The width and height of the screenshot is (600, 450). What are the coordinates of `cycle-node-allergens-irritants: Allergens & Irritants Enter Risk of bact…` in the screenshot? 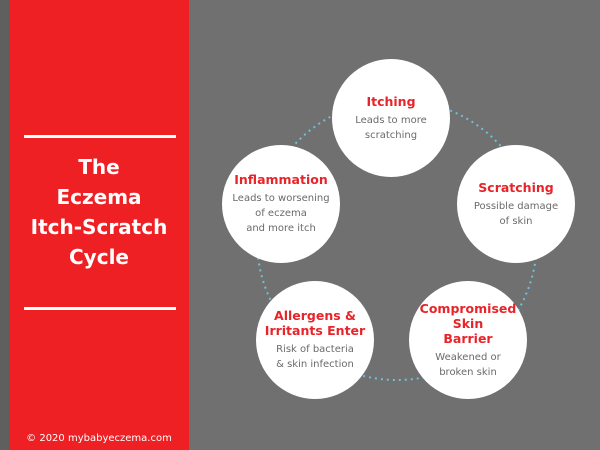 It's located at (315, 340).